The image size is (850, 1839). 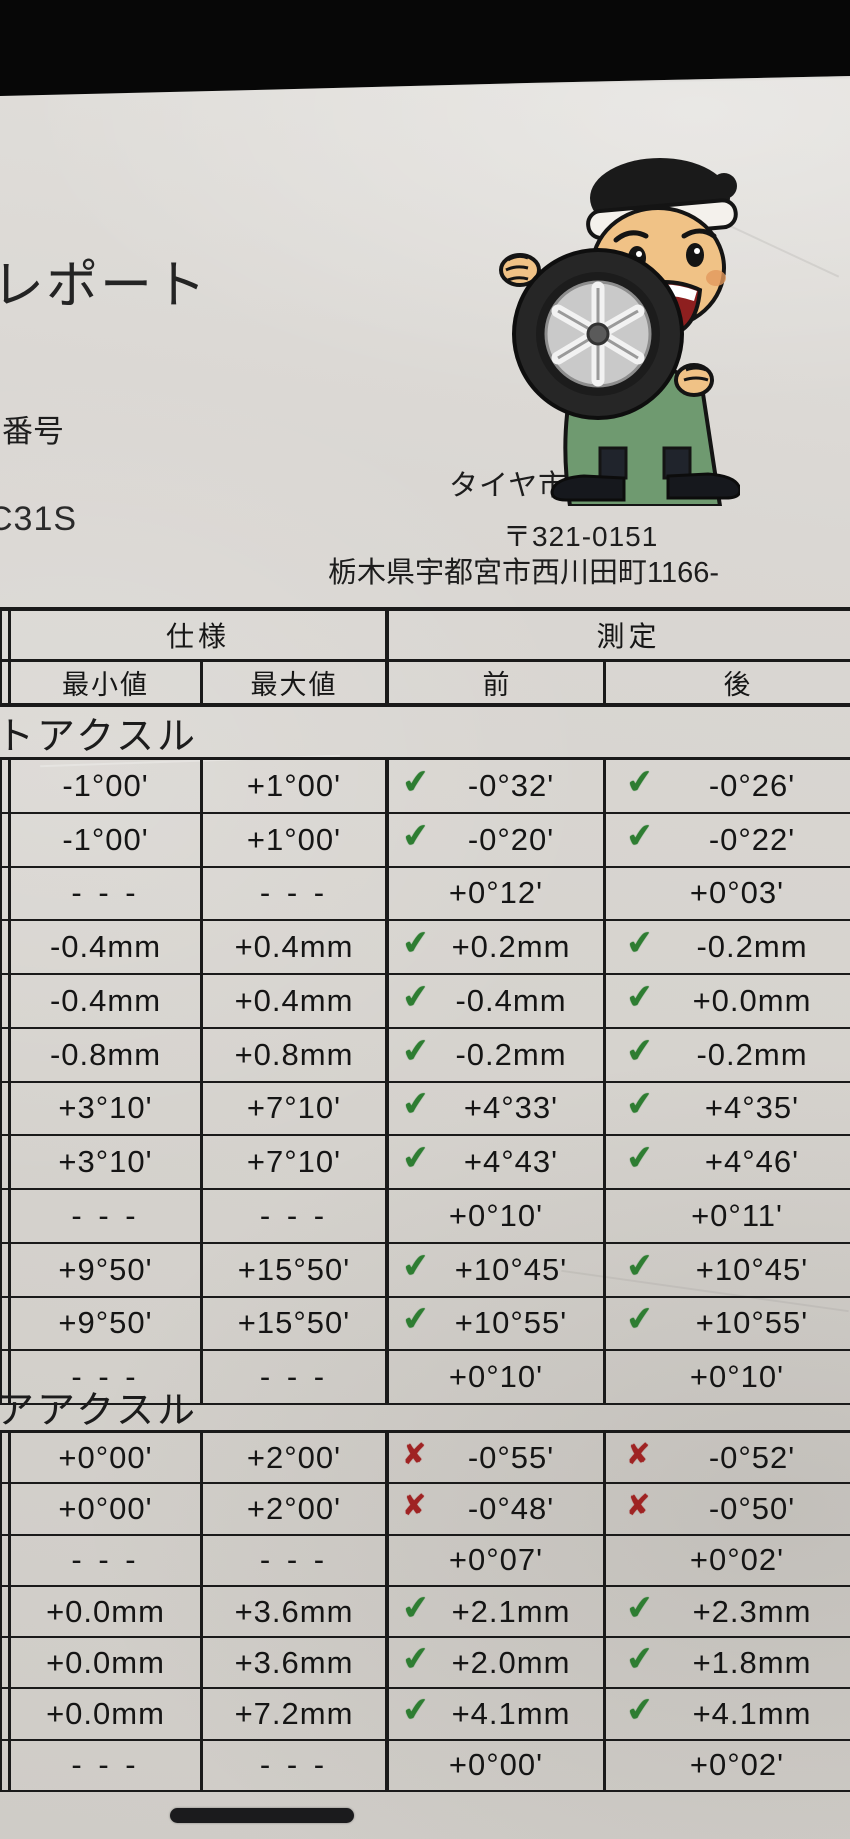 I want to click on alignment-table-header: 仕様 測定 最小値 最大値 前 後, so click(x=425, y=657).